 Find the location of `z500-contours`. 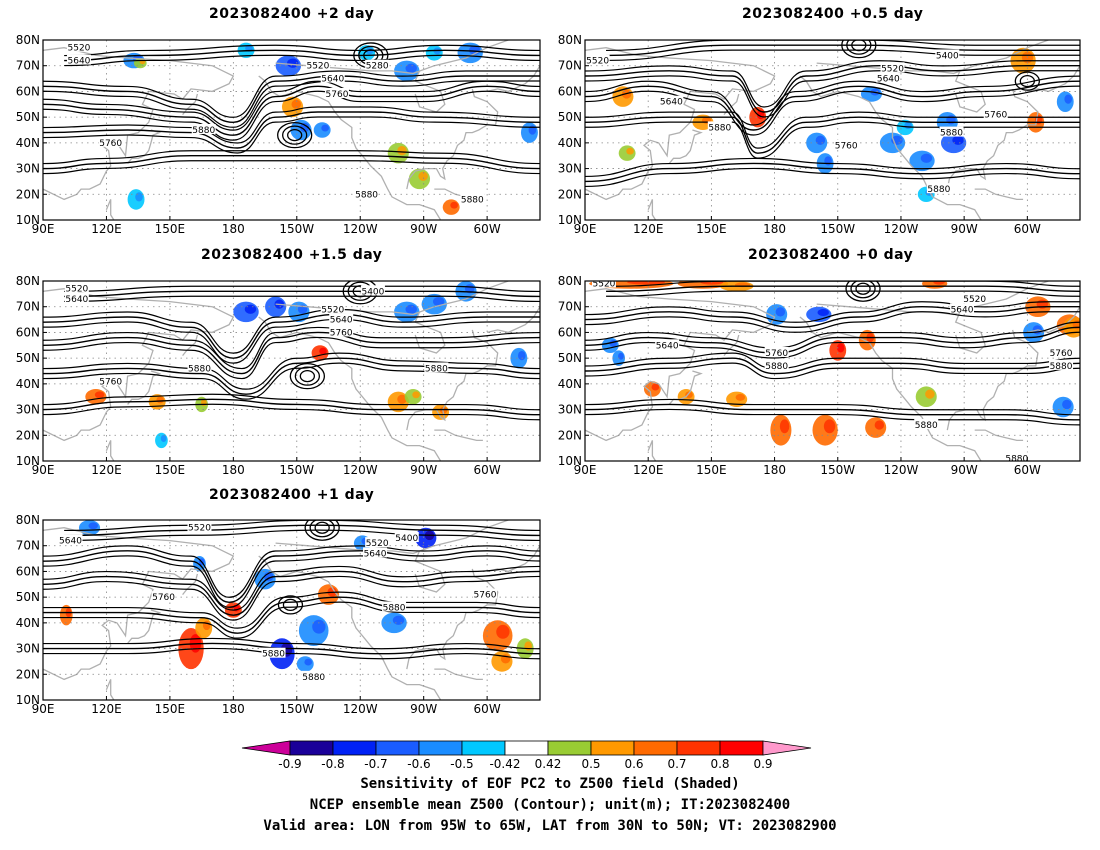

z500-contours is located at coordinates (291, 351).